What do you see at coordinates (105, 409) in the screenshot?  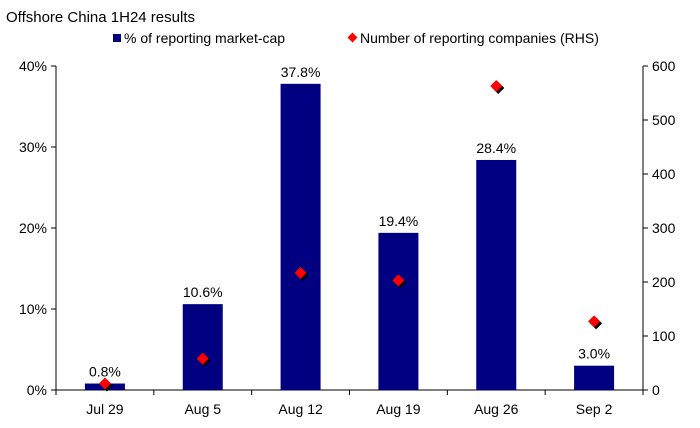 I see `x-tick-label: Jul 29` at bounding box center [105, 409].